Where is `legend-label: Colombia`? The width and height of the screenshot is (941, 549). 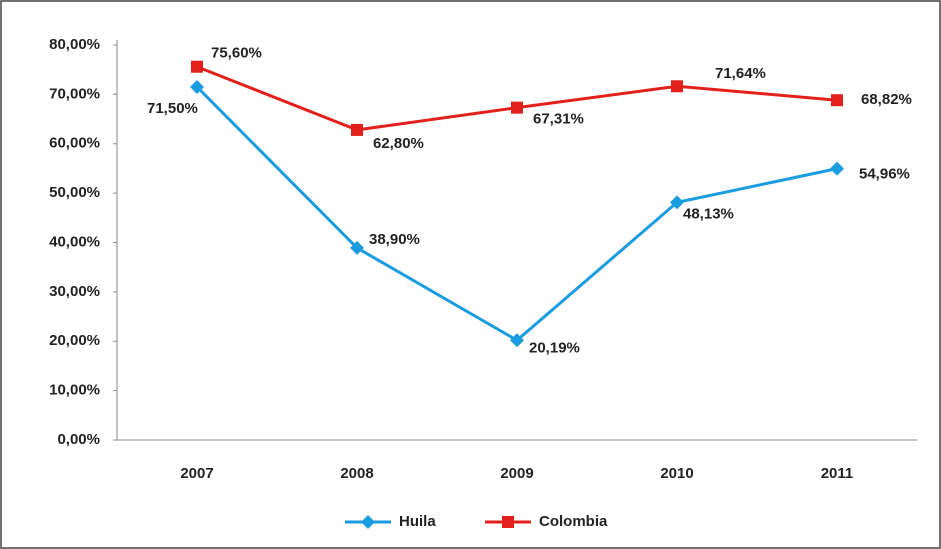 legend-label: Colombia is located at coordinates (573, 521).